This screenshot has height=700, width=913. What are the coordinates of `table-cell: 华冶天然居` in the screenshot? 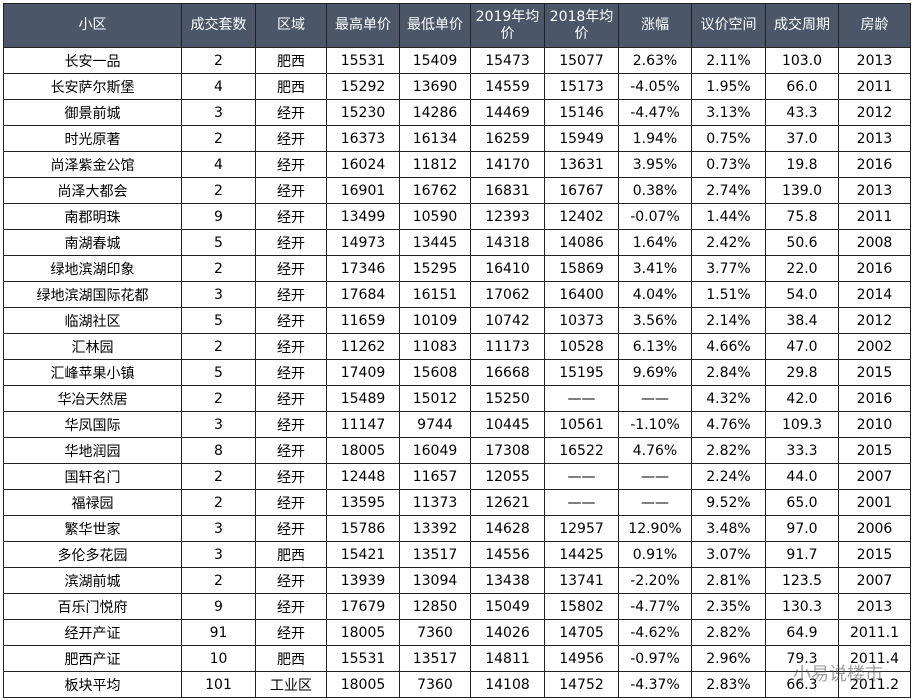 It's located at (92, 398).